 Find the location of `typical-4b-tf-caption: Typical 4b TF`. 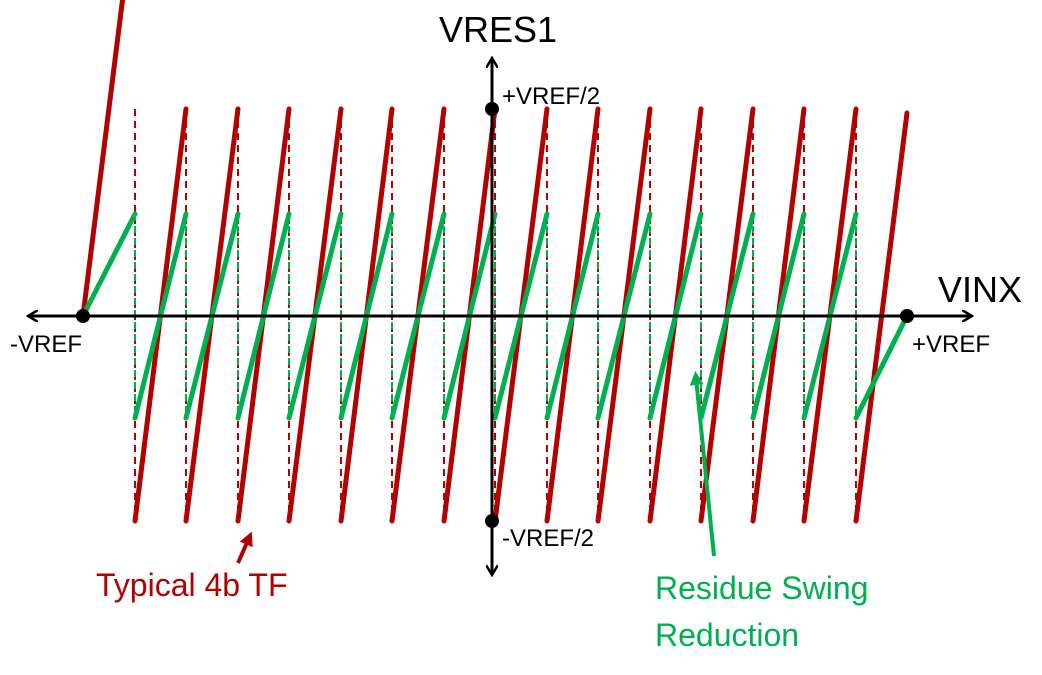

typical-4b-tf-caption: Typical 4b TF is located at coordinates (191, 585).